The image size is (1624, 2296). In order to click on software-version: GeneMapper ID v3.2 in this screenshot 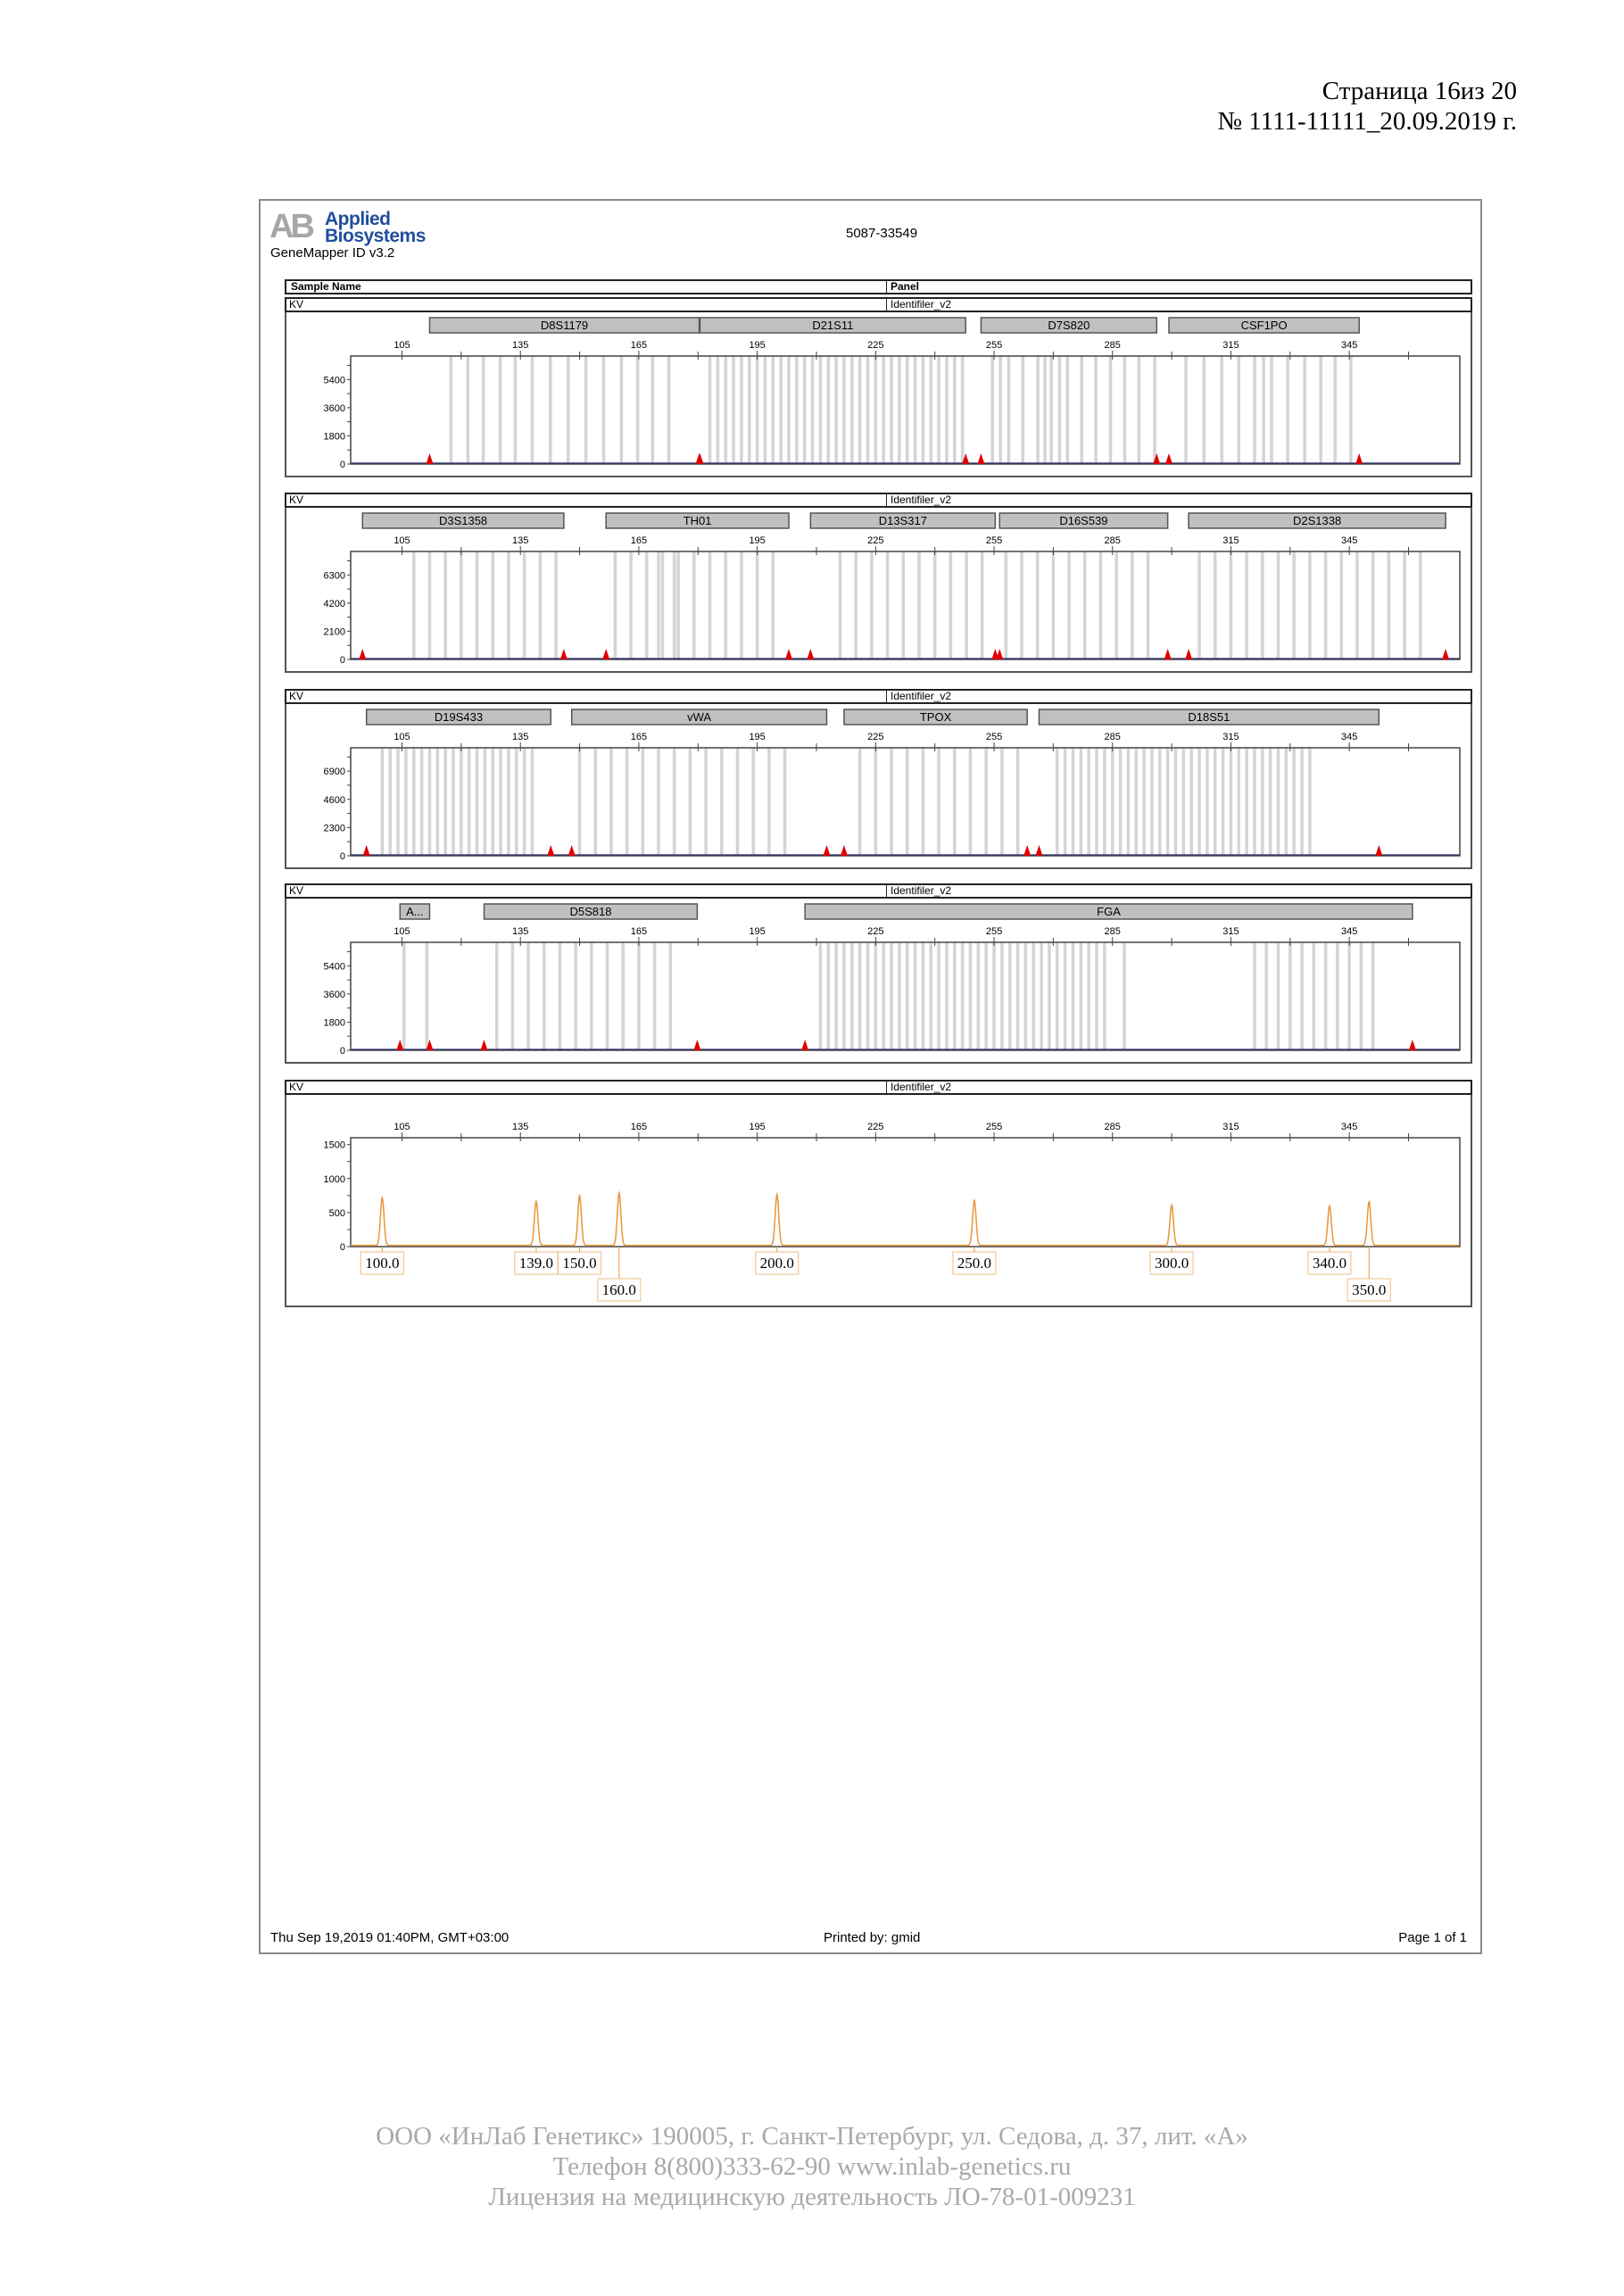, I will do `click(332, 253)`.